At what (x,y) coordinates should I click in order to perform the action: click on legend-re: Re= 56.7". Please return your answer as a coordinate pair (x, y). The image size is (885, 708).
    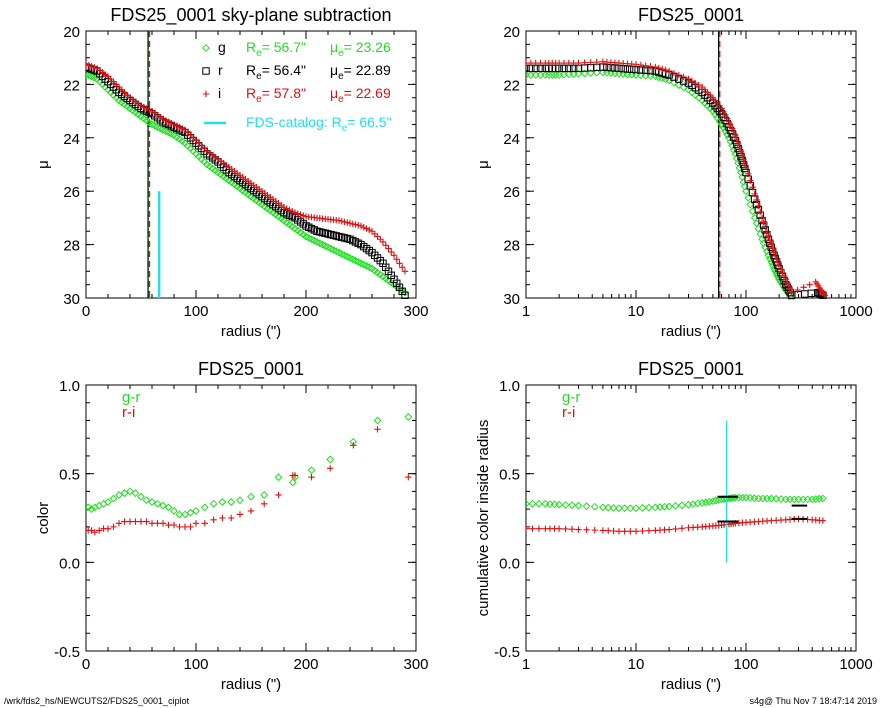
    Looking at the image, I should click on (276, 49).